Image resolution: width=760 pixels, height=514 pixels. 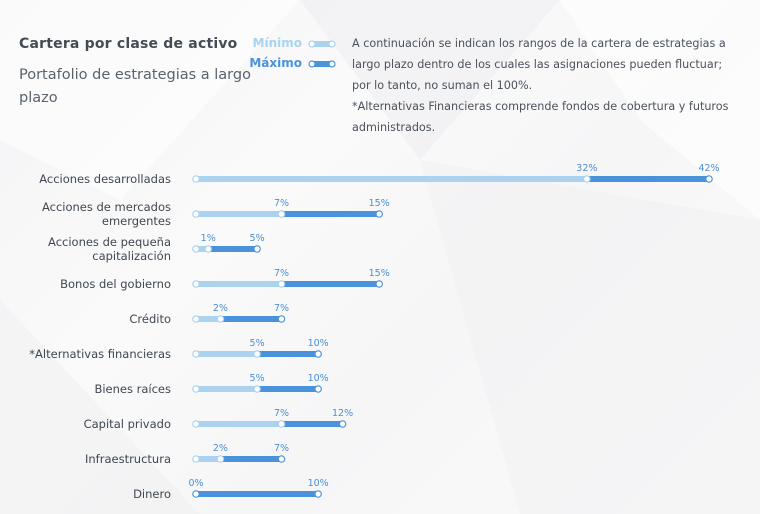 I want to click on legend-item-min: Mínimo, so click(x=288, y=44).